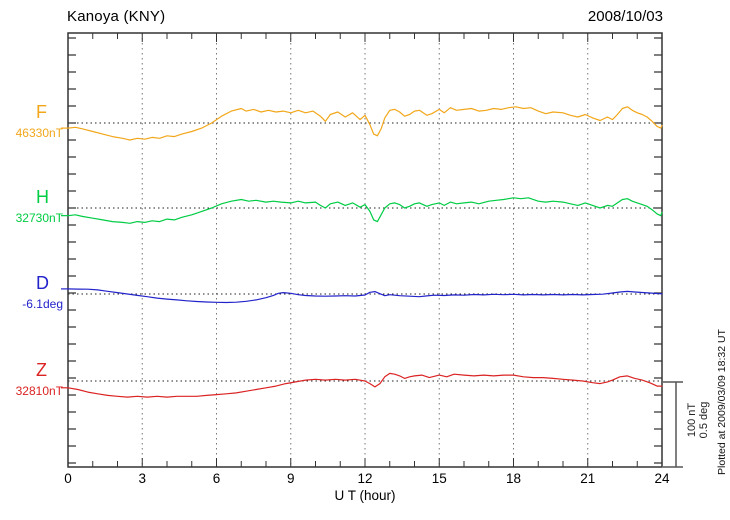 The height and width of the screenshot is (520, 730). I want to click on component-label-h: H, so click(42, 197).